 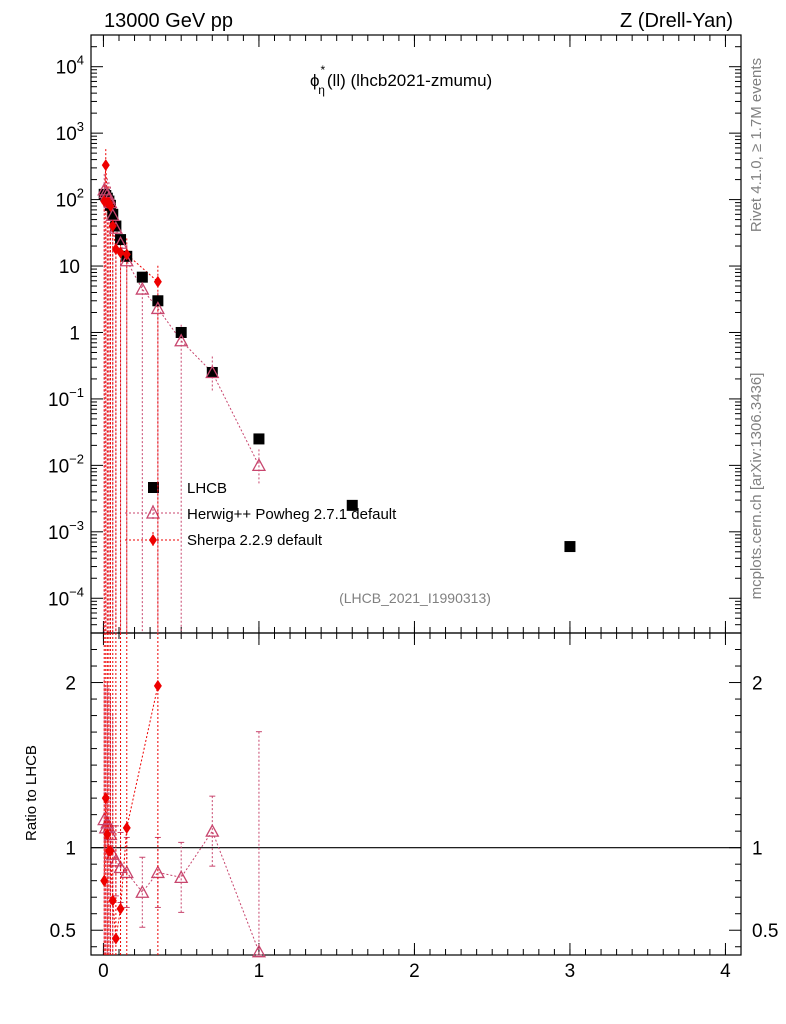 What do you see at coordinates (181, 885) in the screenshot?
I see `herwig-ratio-line` at bounding box center [181, 885].